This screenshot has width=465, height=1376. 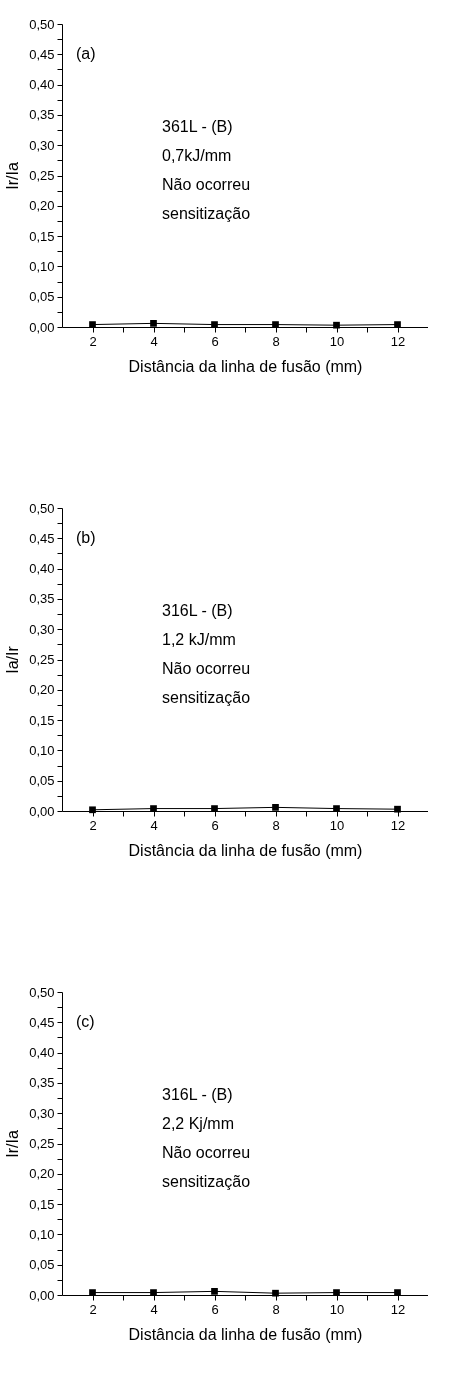 I want to click on annotation: 2,2 Kj/mm, so click(x=198, y=1123).